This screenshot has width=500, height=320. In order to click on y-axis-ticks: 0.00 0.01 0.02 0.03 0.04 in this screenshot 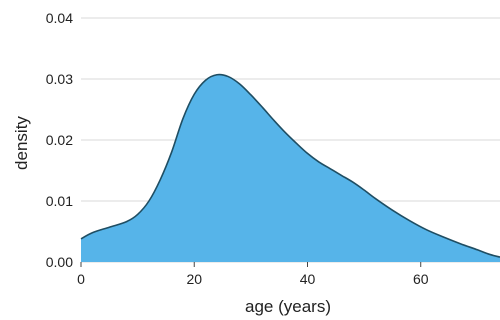, I will do `click(59, 140)`.